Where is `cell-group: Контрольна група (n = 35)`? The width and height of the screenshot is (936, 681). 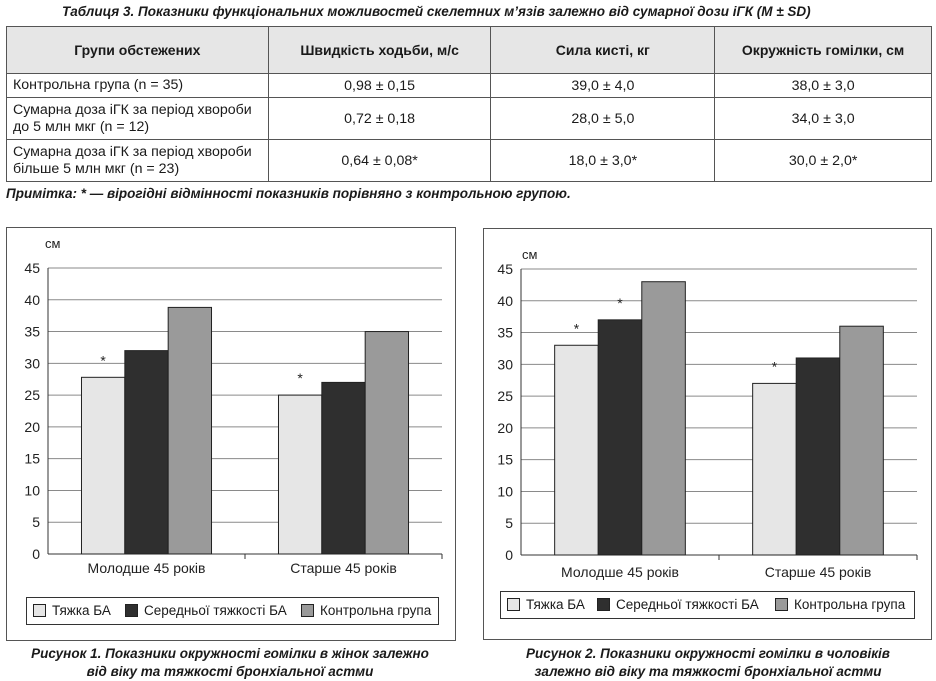 cell-group: Контрольна група (n = 35) is located at coordinates (137, 85).